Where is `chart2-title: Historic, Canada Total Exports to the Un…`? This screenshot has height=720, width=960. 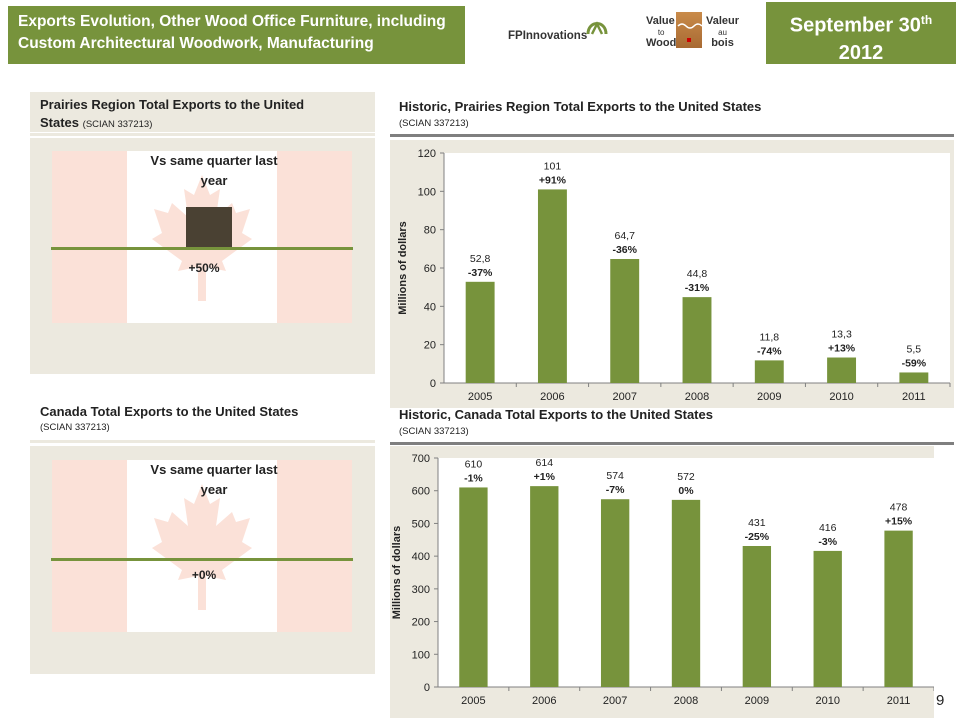 chart2-title: Historic, Canada Total Exports to the Un… is located at coordinates (556, 414).